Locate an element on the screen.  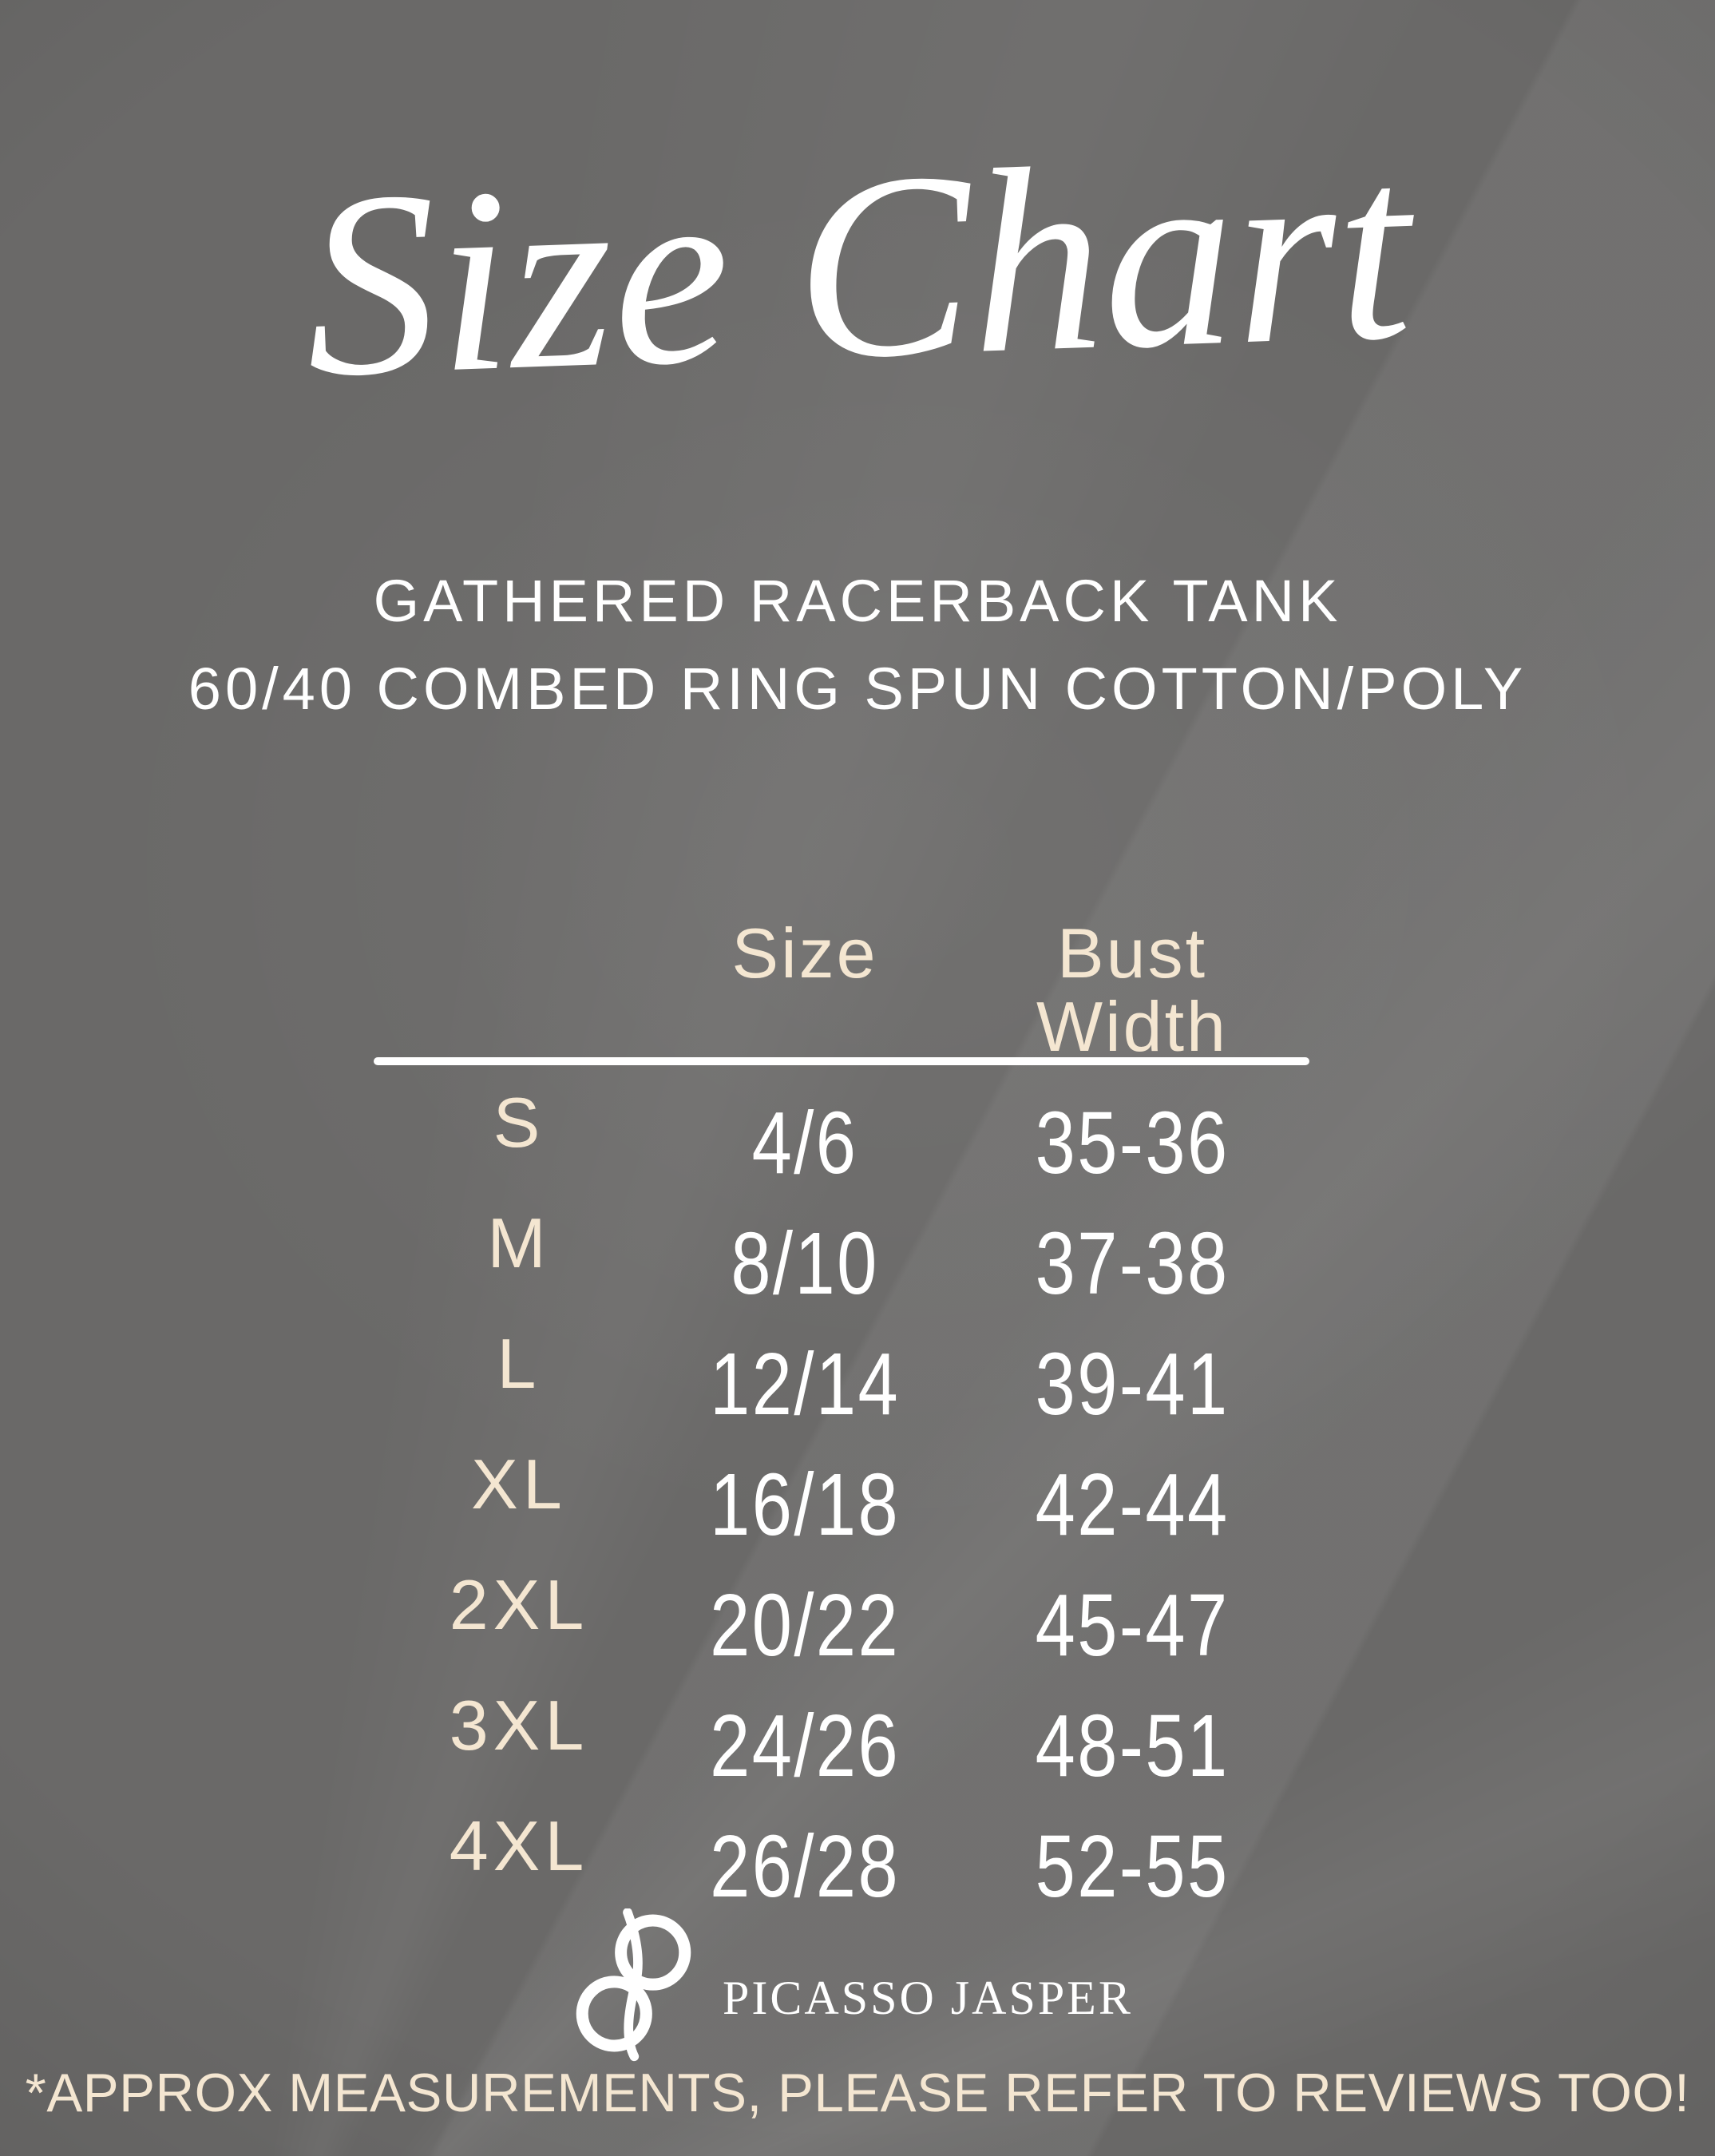
numeric-size-value: 26/28 is located at coordinates (805, 1866).